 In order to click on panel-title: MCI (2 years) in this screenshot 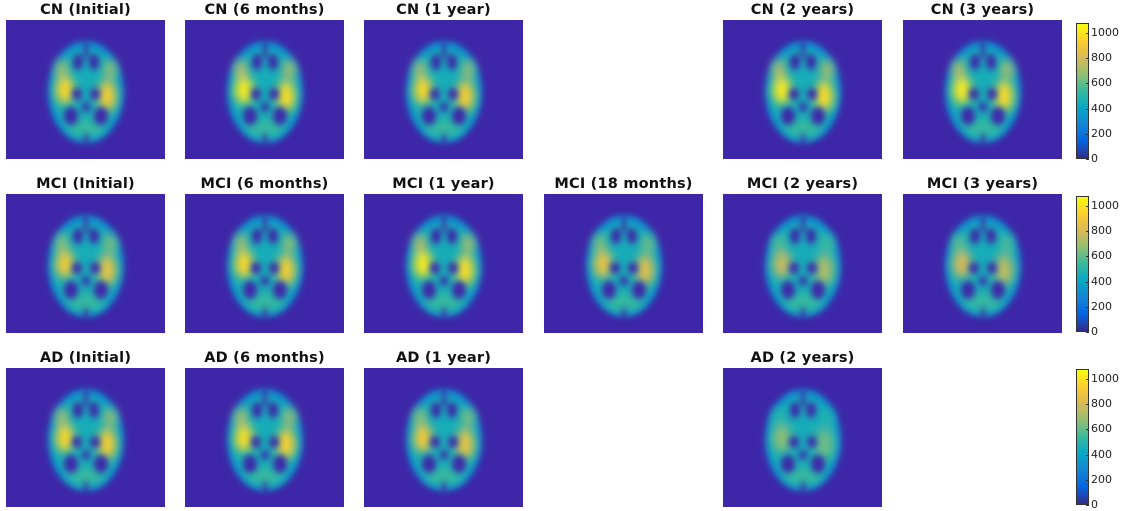, I will do `click(802, 184)`.